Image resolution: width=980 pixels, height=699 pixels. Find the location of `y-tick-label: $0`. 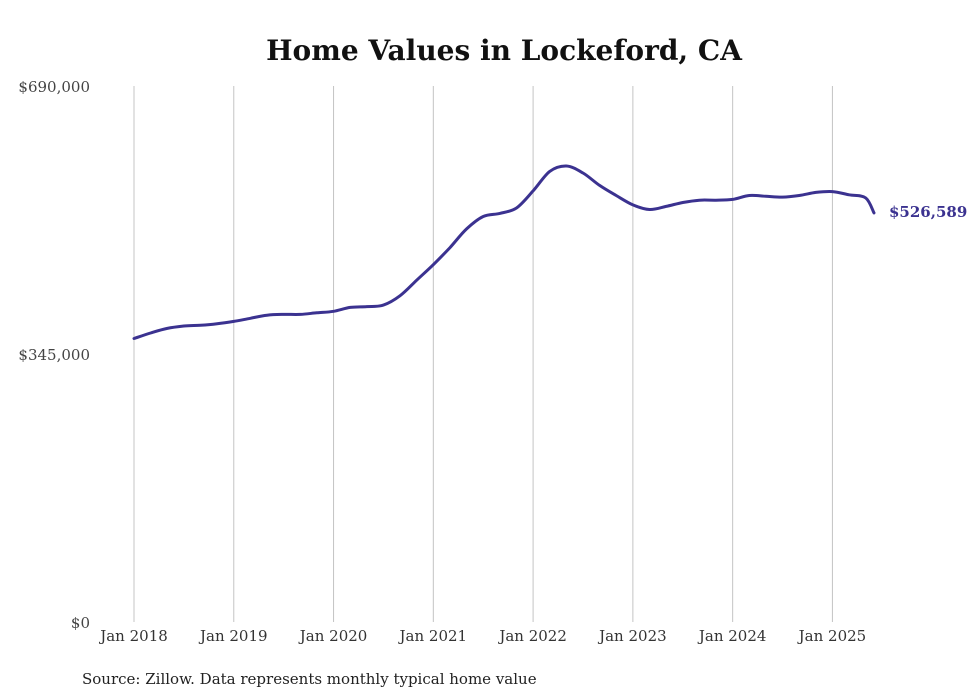

y-tick-label: $0 is located at coordinates (80, 623).